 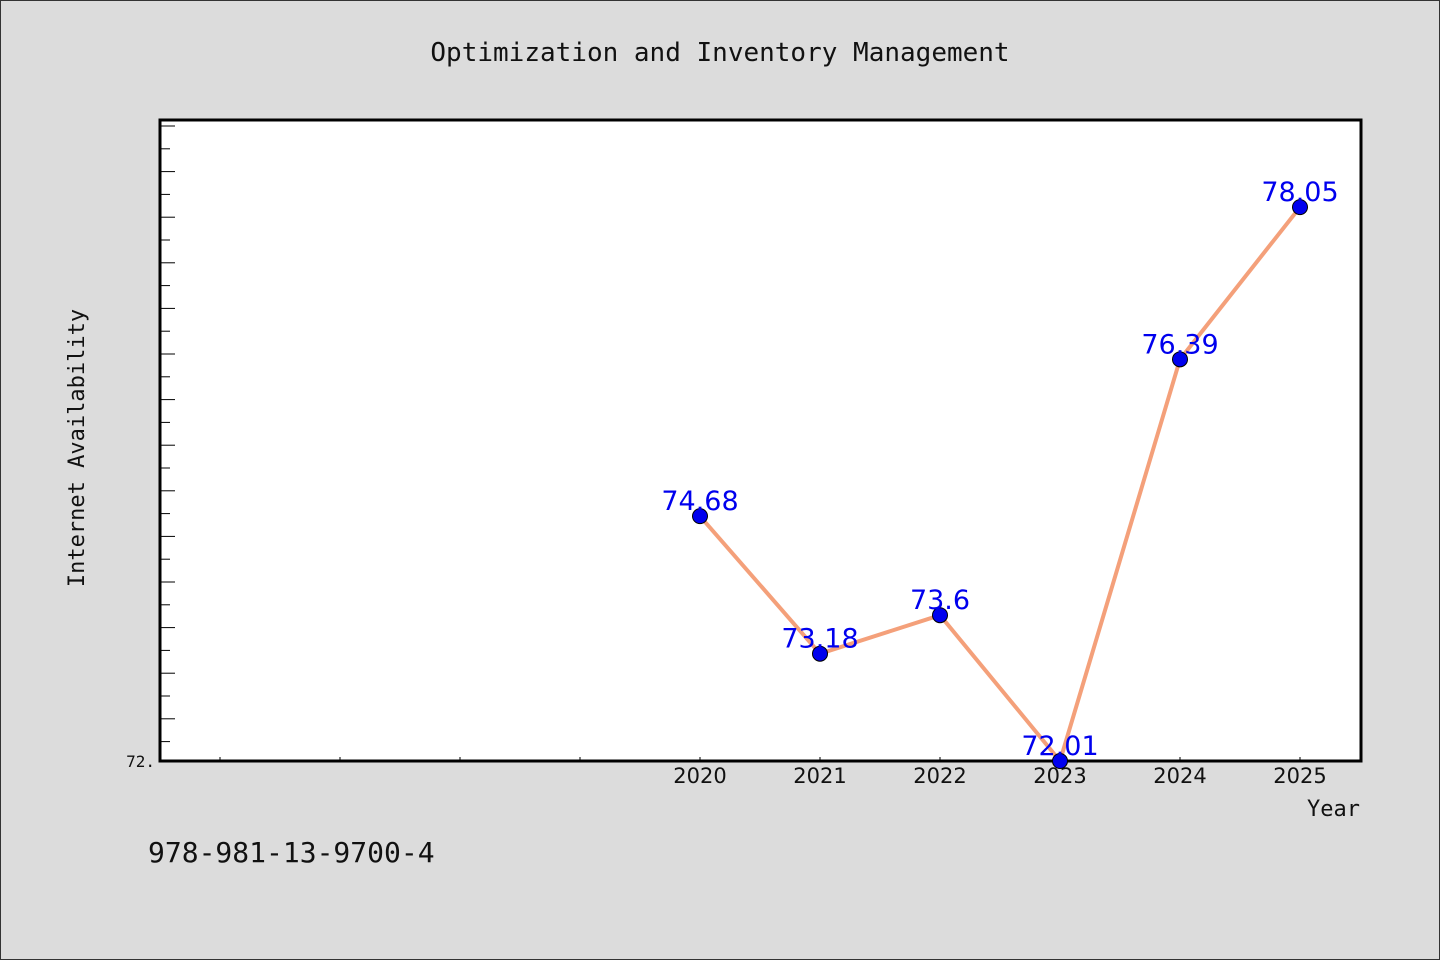 I want to click on y-axis-label: Internet Availability, so click(x=77, y=448).